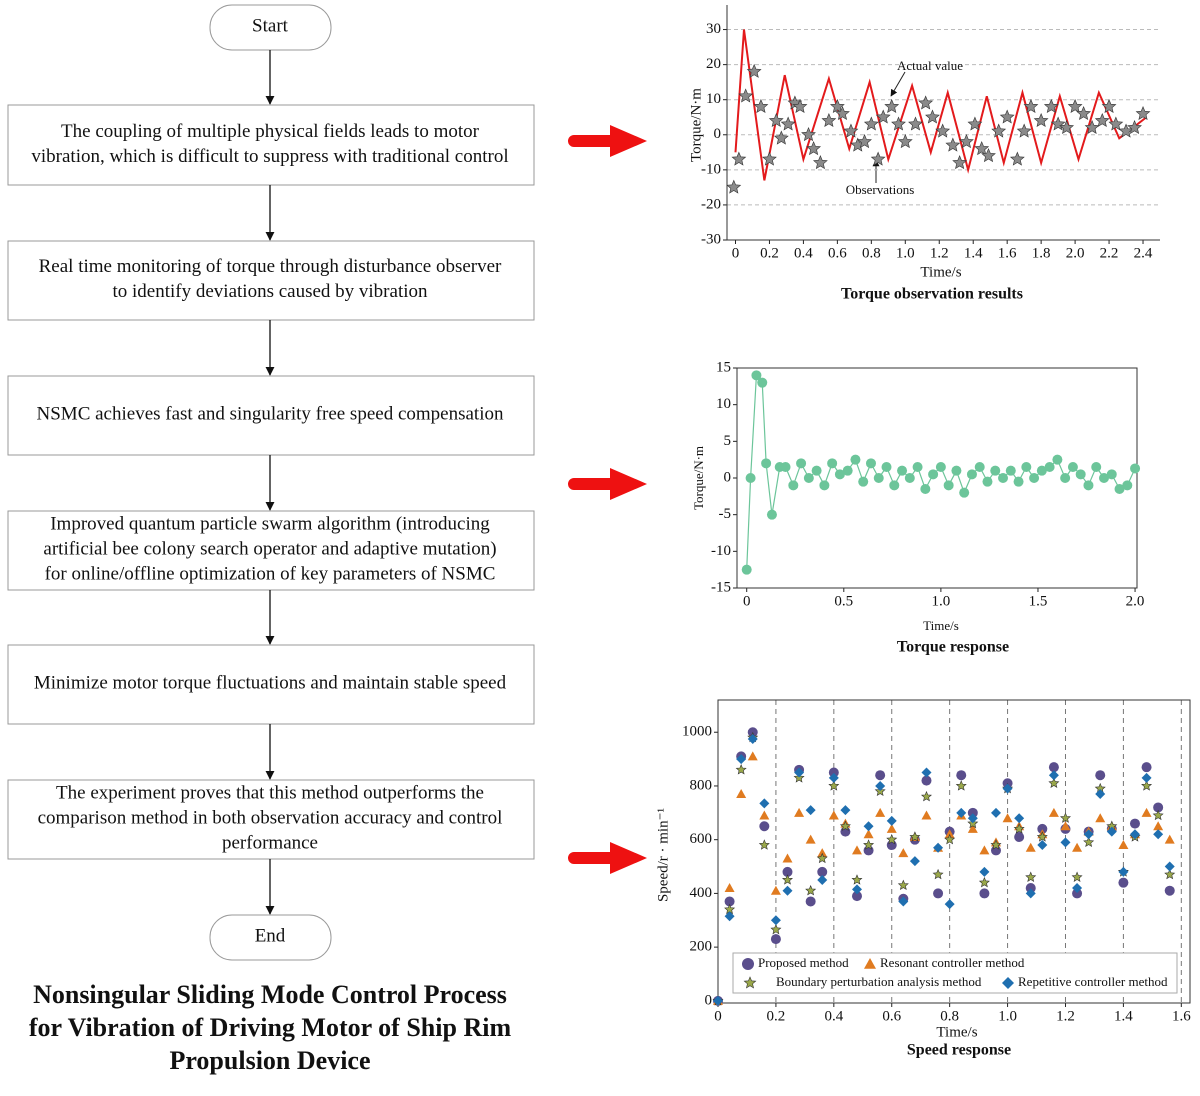  What do you see at coordinates (711, 169) in the screenshot?
I see `y-tick-label: -10` at bounding box center [711, 169].